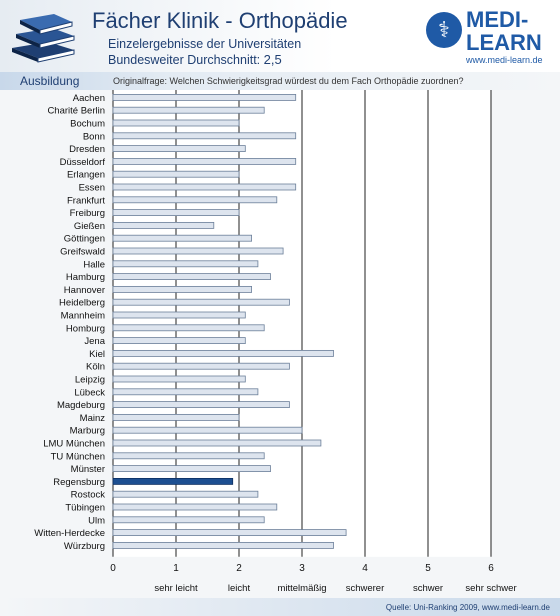  Describe the element at coordinates (82, 303) in the screenshot. I see `category-label: Heidelberg` at that location.